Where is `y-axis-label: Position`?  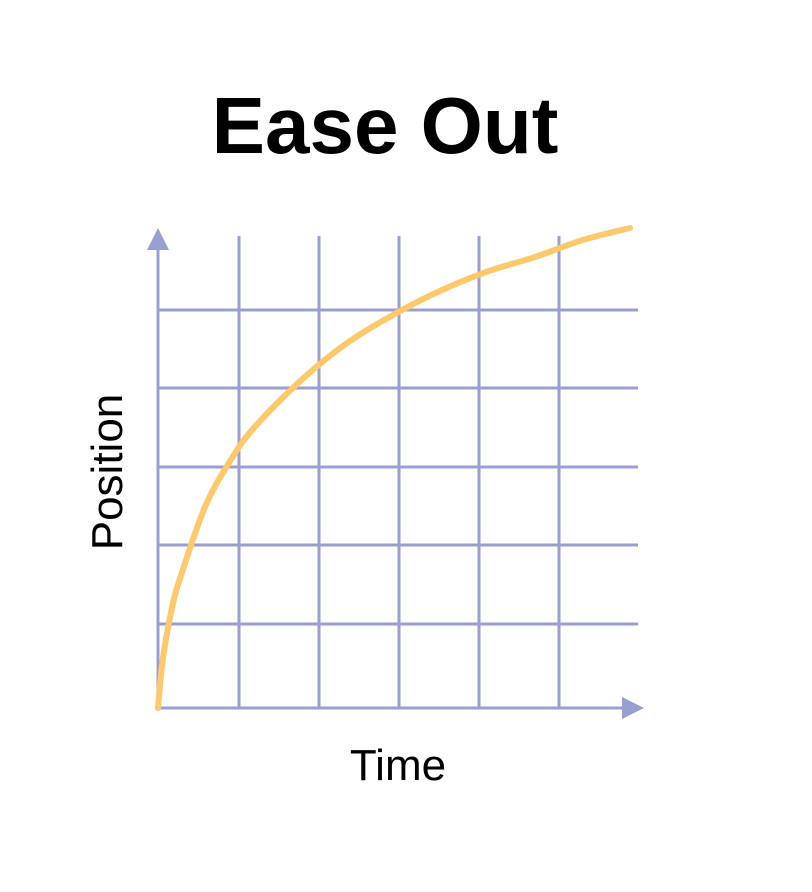
y-axis-label: Position is located at coordinates (107, 472).